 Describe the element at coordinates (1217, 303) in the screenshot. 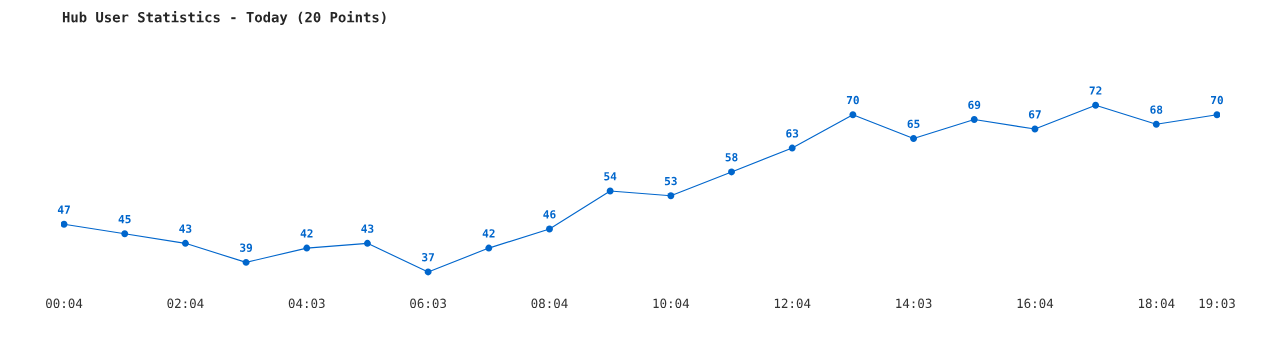

I see `x-tick-label: 19:03` at that location.